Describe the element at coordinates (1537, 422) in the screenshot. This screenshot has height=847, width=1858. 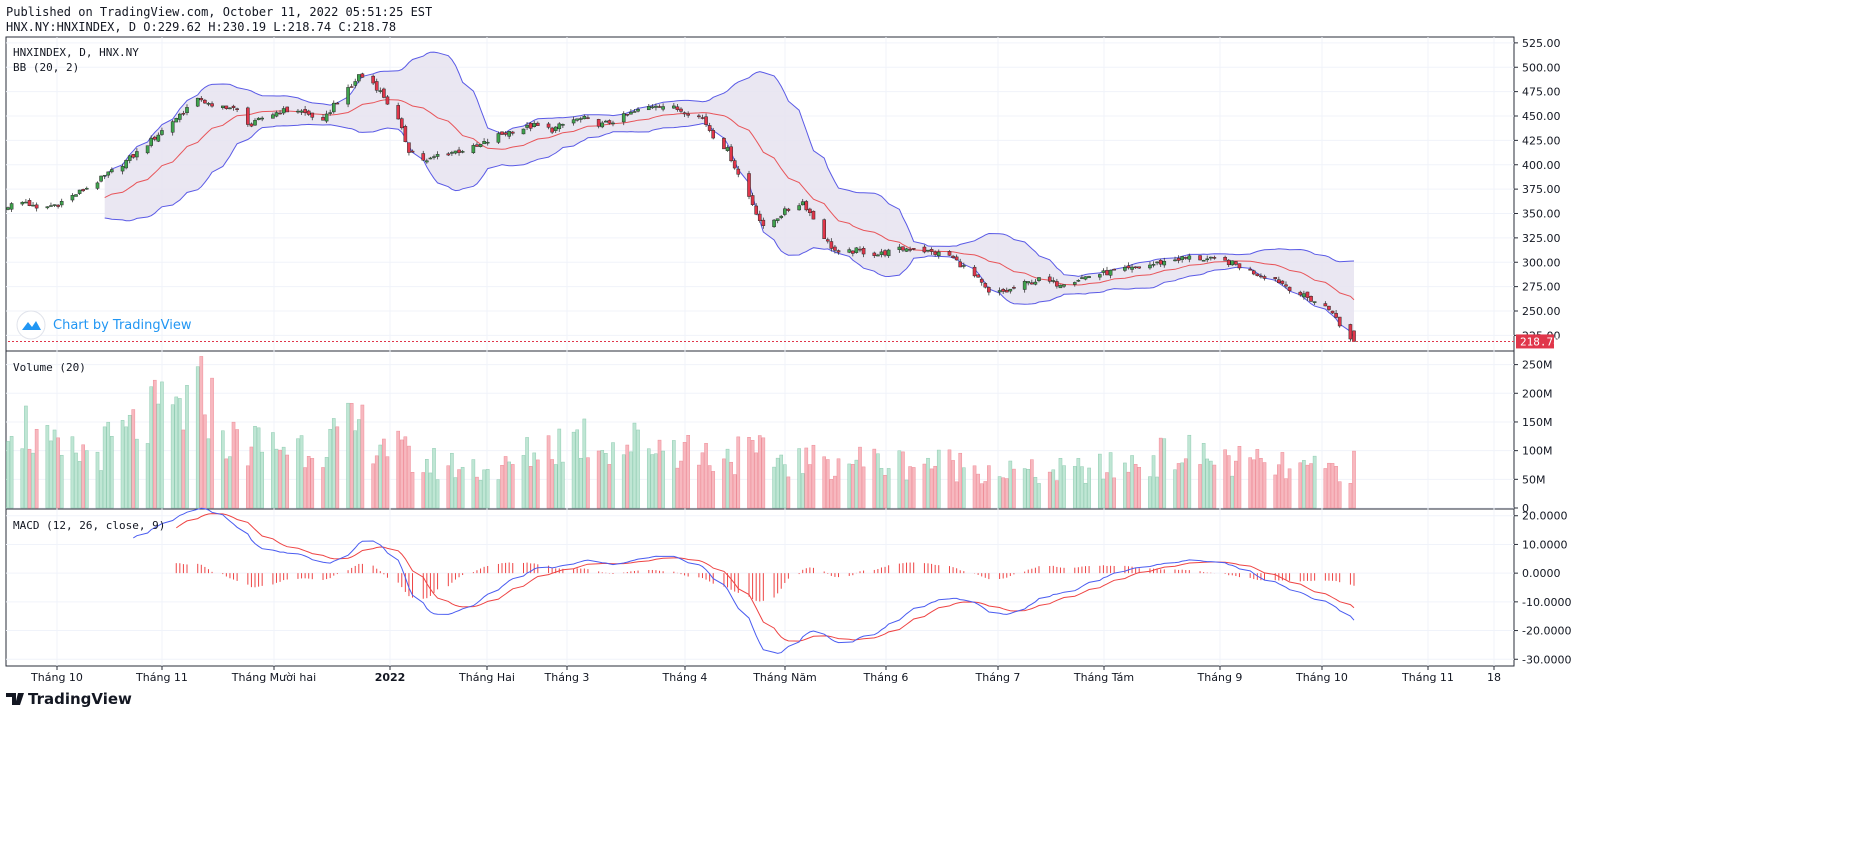
I see `axis-tick-label: 150M` at that location.